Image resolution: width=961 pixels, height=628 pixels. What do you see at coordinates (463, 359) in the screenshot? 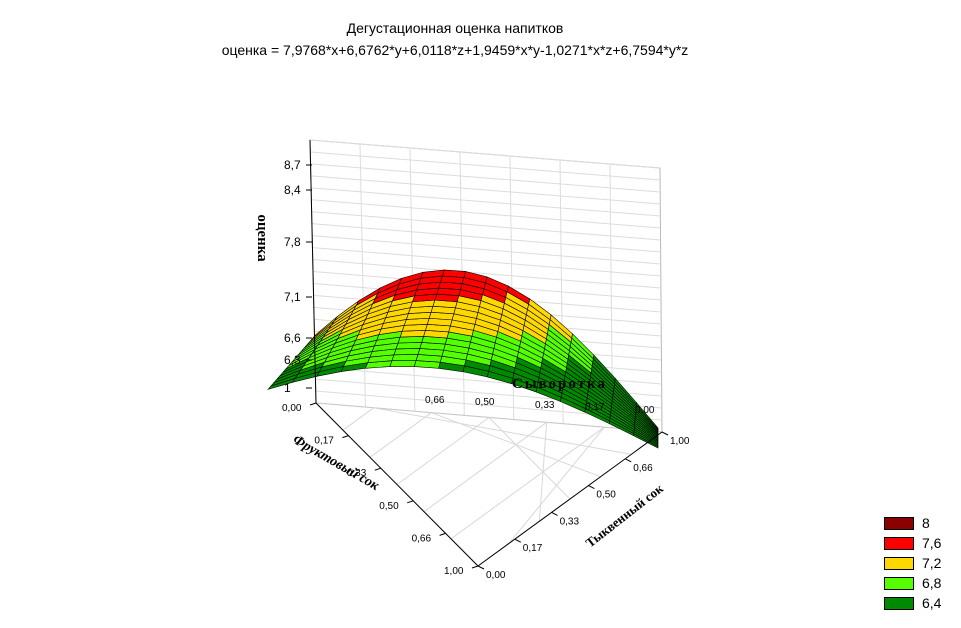
I see `response-surface` at bounding box center [463, 359].